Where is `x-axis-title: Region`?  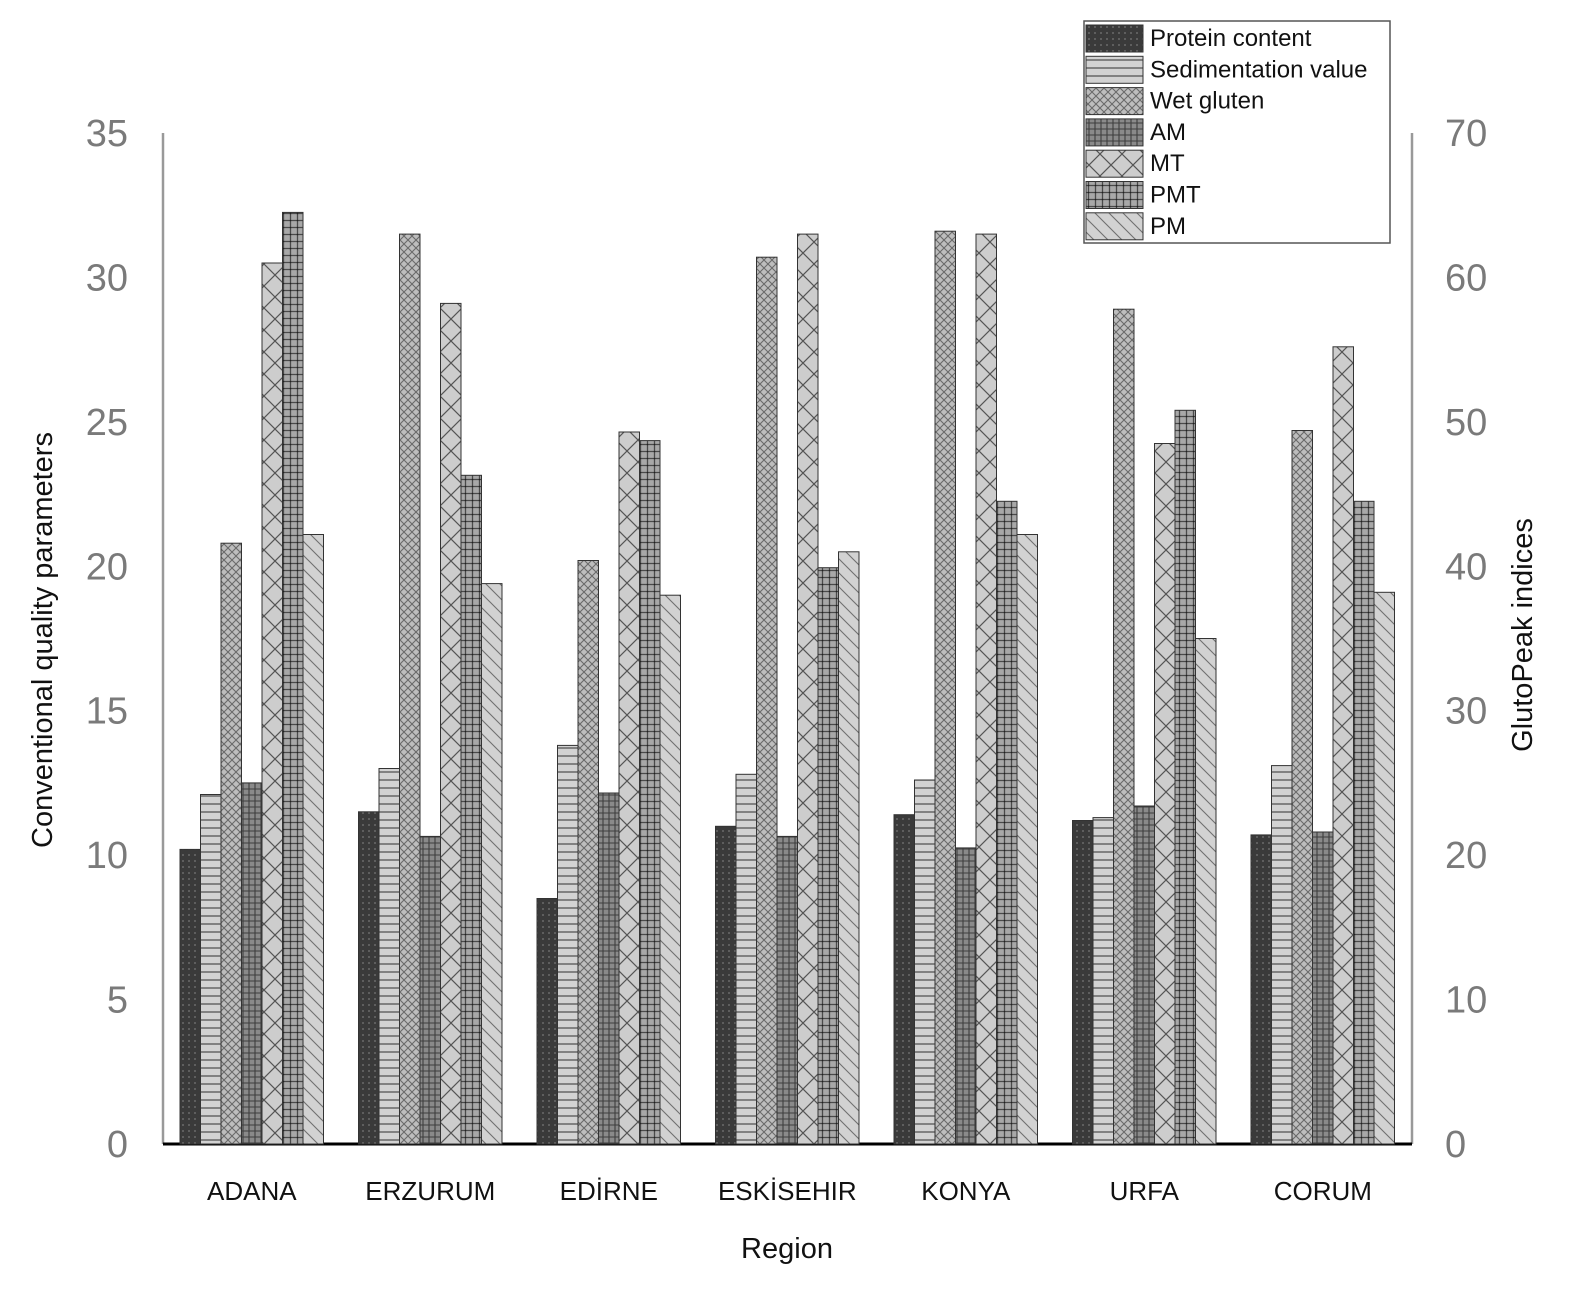 x-axis-title: Region is located at coordinates (787, 1249).